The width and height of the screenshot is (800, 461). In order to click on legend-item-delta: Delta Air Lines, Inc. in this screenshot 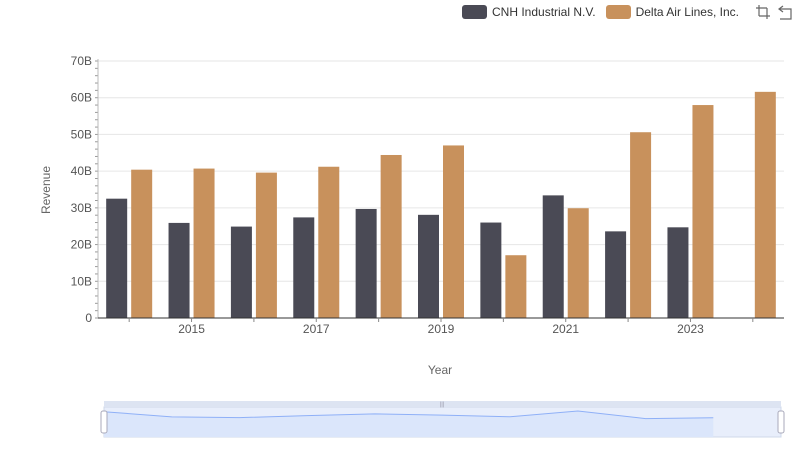, I will do `click(672, 12)`.